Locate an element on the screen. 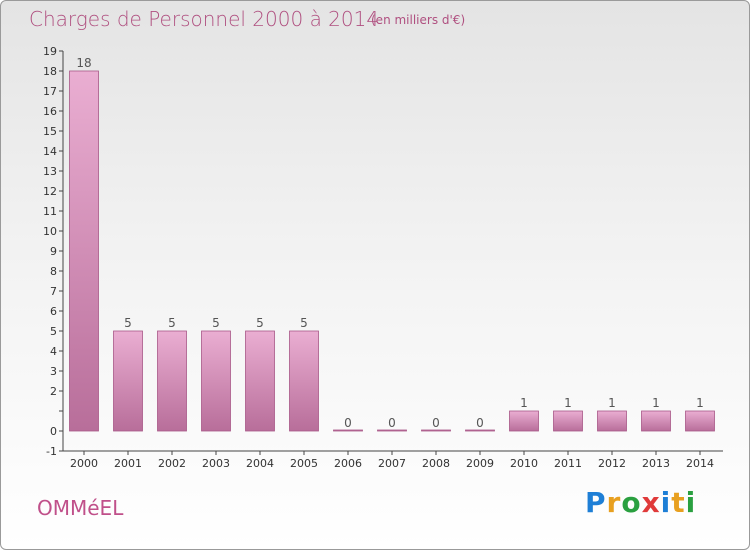  y-tick-label: 11 is located at coordinates (50, 211).